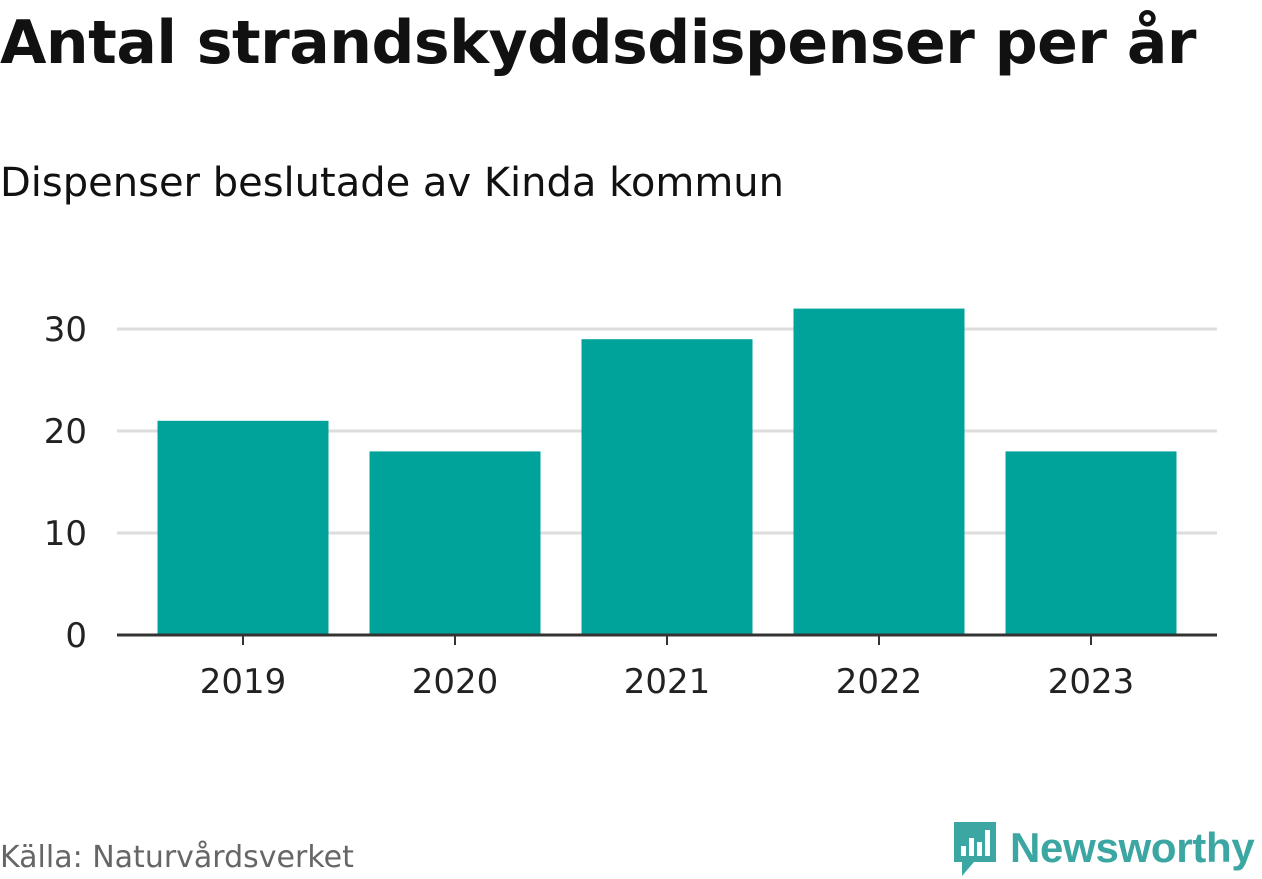 The image size is (1262, 879). I want to click on bar-chart-speech-icon, so click(975, 849).